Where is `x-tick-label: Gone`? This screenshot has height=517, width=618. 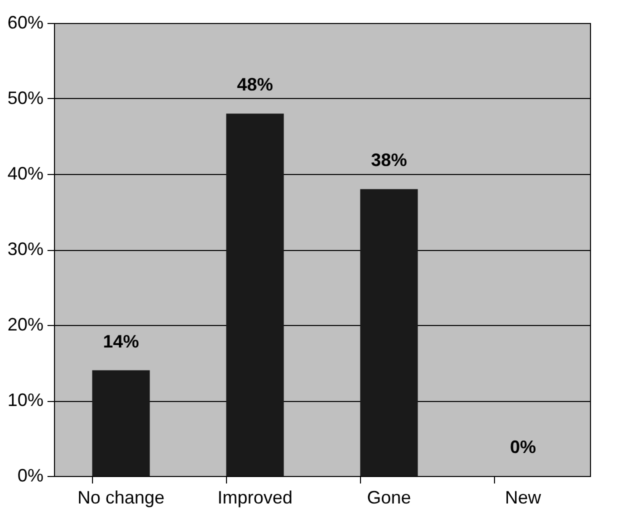
x-tick-label: Gone is located at coordinates (389, 498).